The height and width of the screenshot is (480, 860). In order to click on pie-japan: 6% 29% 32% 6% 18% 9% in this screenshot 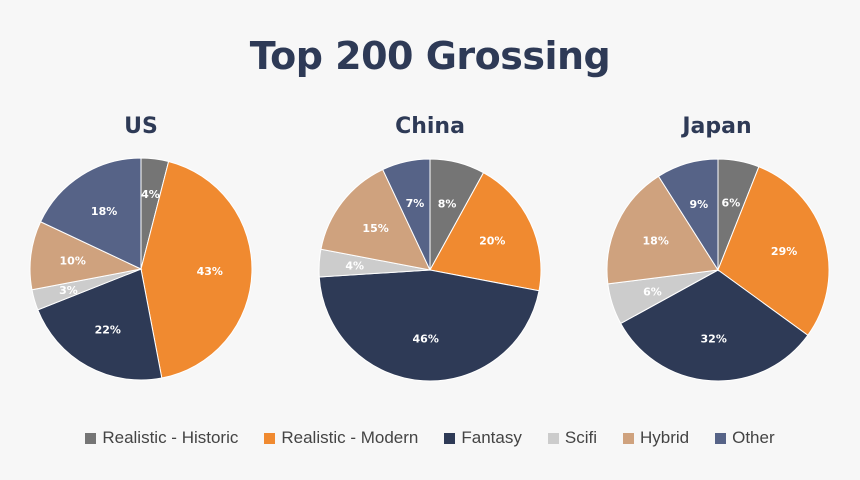, I will do `click(718, 270)`.